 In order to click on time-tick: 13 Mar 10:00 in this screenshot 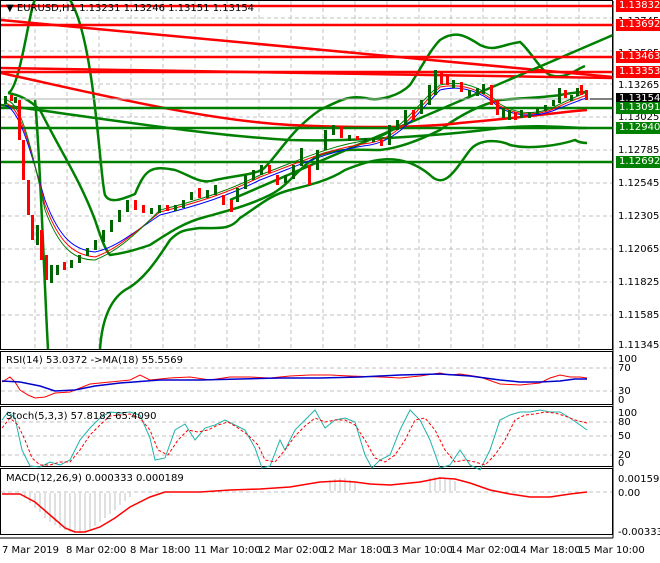, I will do `click(419, 550)`.